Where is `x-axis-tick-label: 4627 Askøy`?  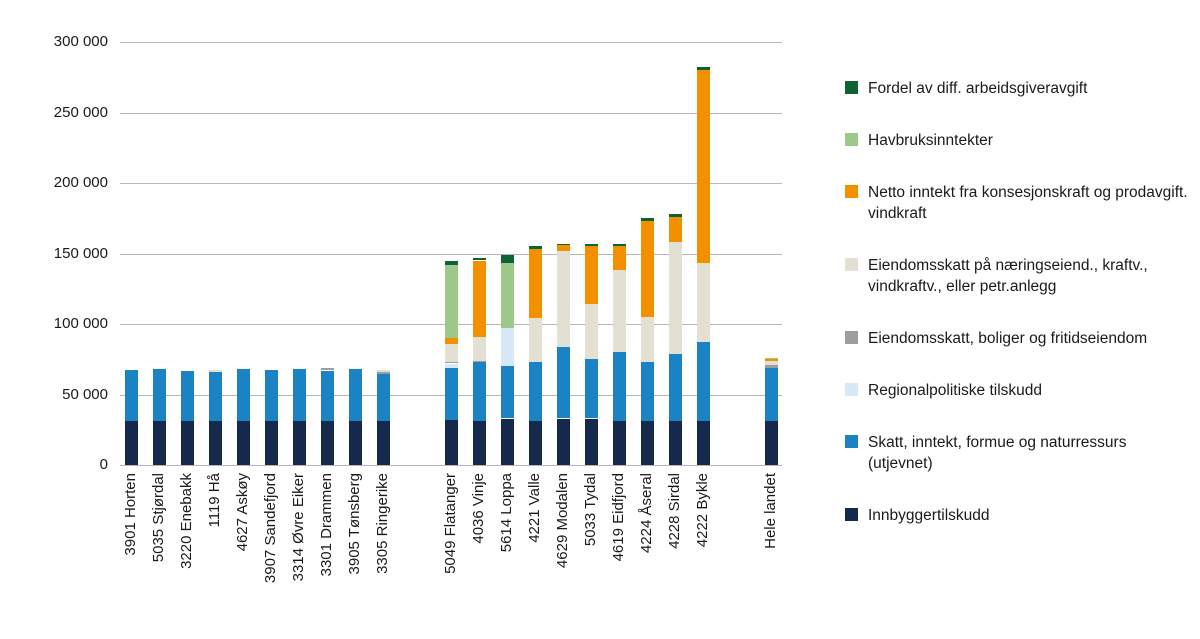 x-axis-tick-label: 4627 Askøy is located at coordinates (242, 512).